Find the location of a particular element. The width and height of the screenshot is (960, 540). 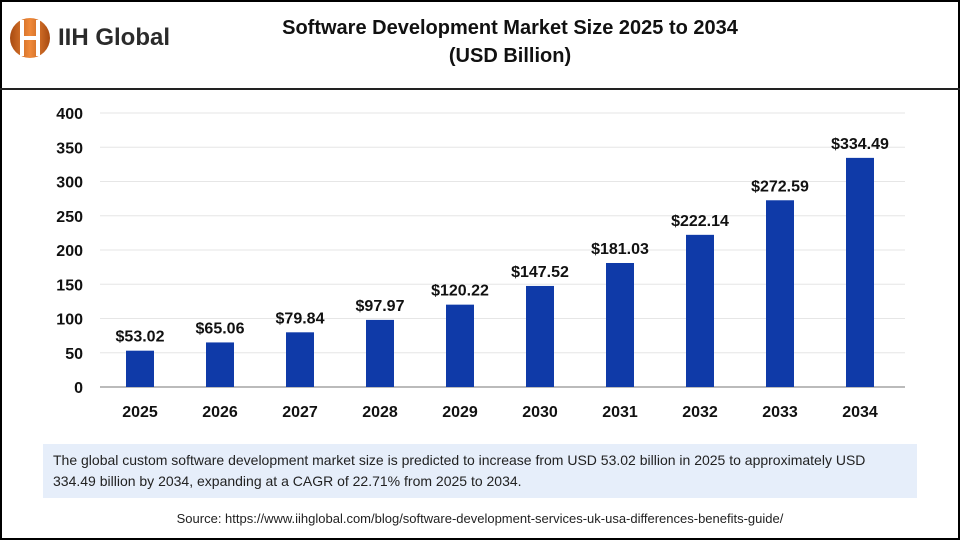

x-tick-label: 2026 is located at coordinates (220, 412).